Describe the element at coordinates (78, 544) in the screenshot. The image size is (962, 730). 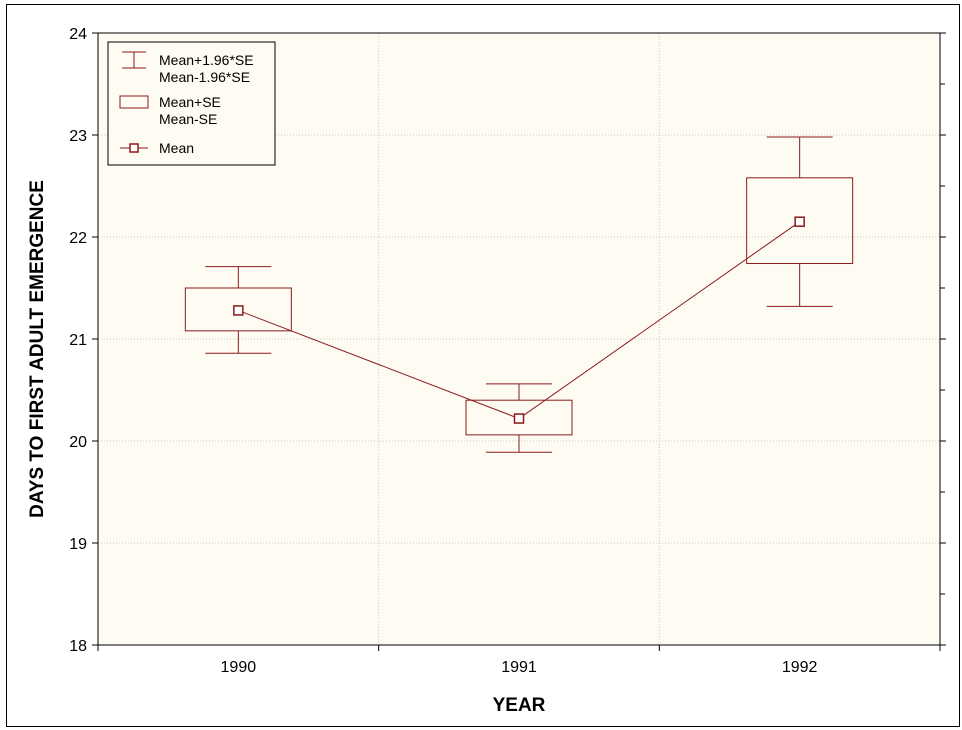
I see `y-tick-label: 19` at that location.